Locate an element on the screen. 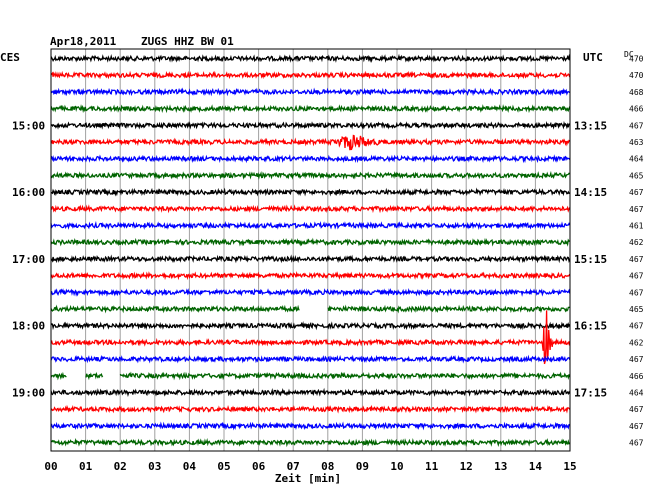 This screenshot has height=494, width=650. x-tick-label: 13 is located at coordinates (500, 466).